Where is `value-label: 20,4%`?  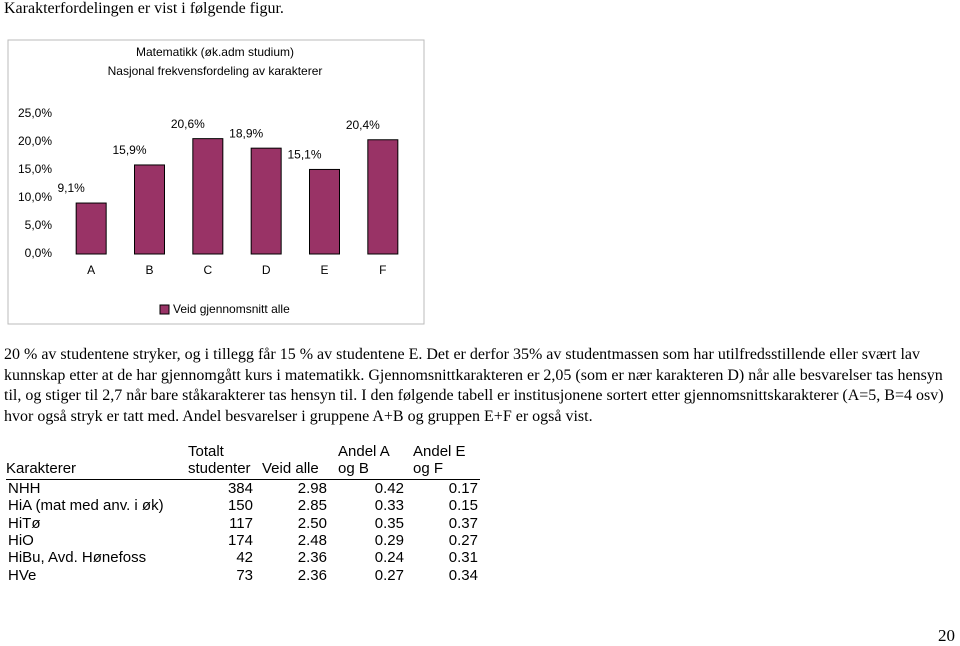
value-label: 20,4% is located at coordinates (363, 125).